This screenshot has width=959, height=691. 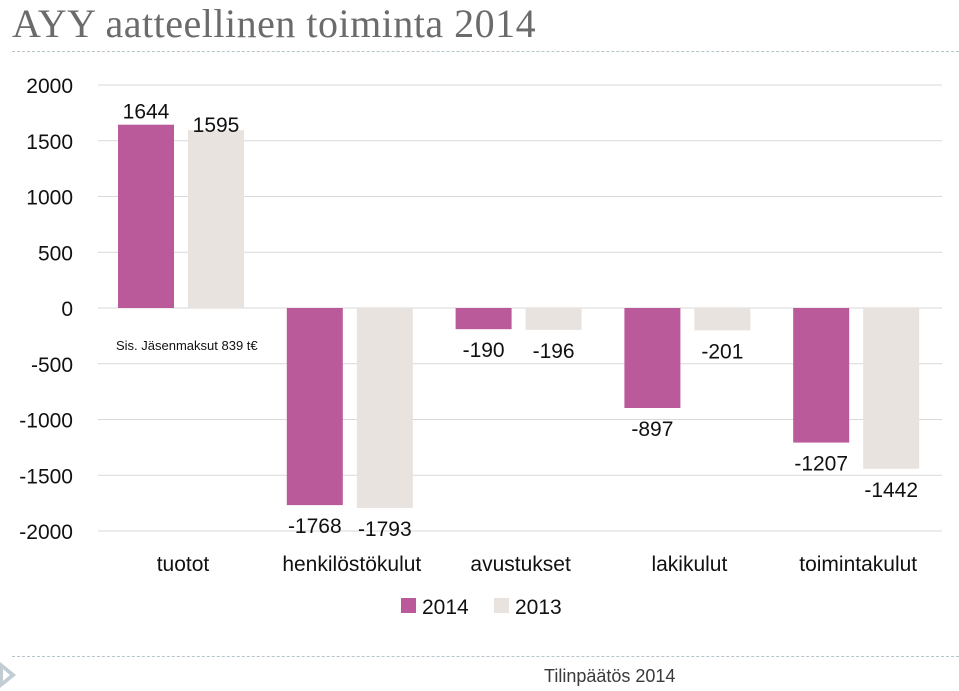 I want to click on data-label: -1442, so click(x=891, y=490).